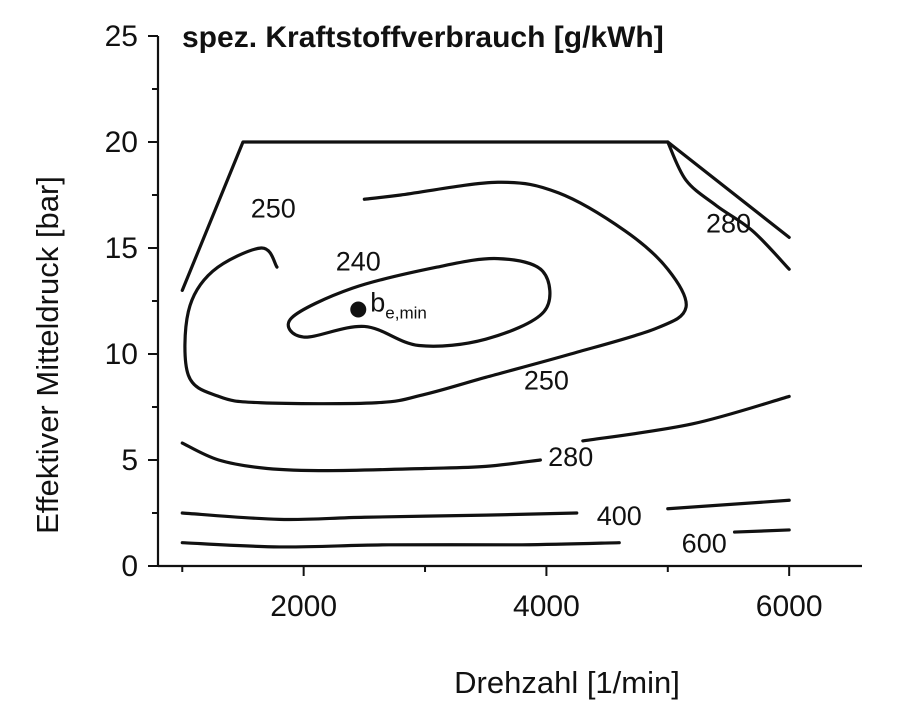 This screenshot has width=918, height=714. Describe the element at coordinates (510, 593) in the screenshot. I see `x-axis: 2000 4000 6000` at that location.